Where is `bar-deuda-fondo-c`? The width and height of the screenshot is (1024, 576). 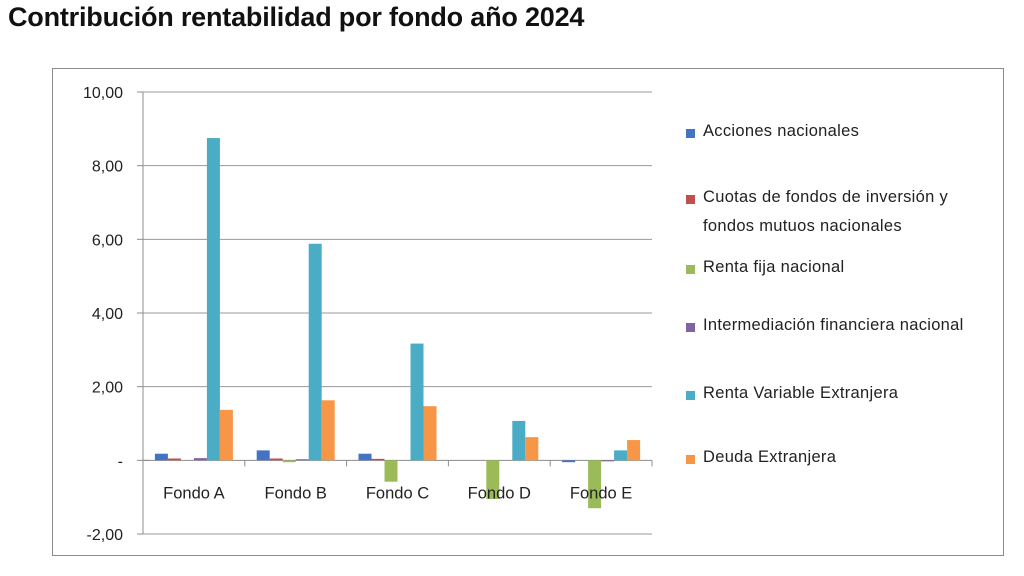 bar-deuda-fondo-c is located at coordinates (430, 433).